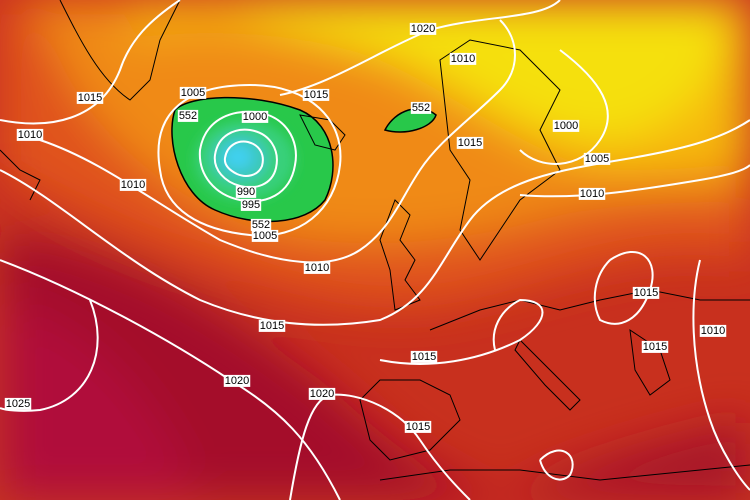  What do you see at coordinates (304, 159) in the screenshot?
I see `low-pressure` at bounding box center [304, 159].